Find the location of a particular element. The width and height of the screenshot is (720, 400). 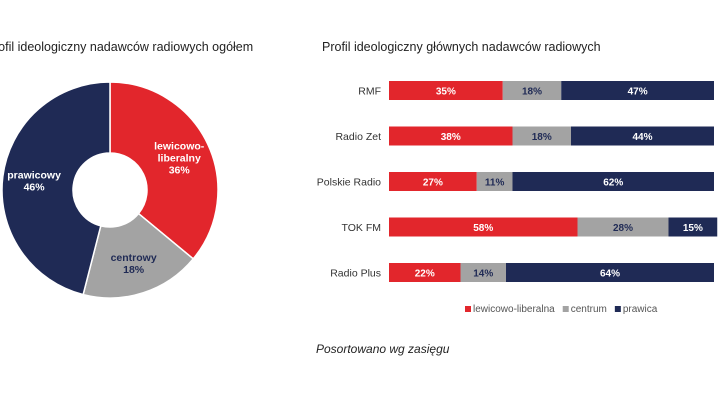

donut-slice-label-centrum: centrowy 18% is located at coordinates (134, 264).